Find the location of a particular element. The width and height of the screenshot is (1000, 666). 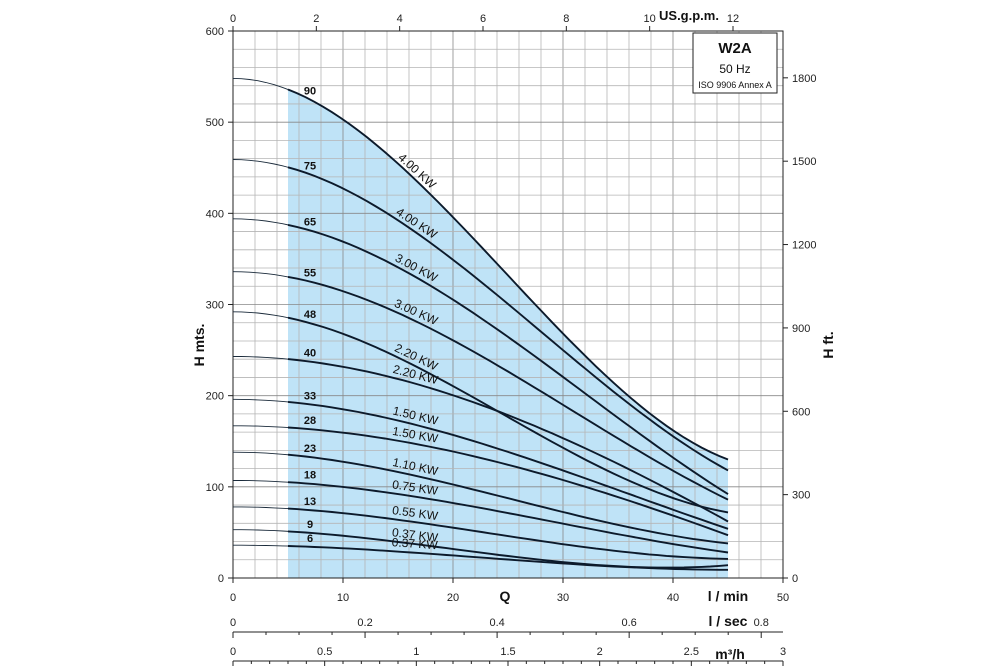

lsec-axis-label: l / sec is located at coordinates (728, 621).